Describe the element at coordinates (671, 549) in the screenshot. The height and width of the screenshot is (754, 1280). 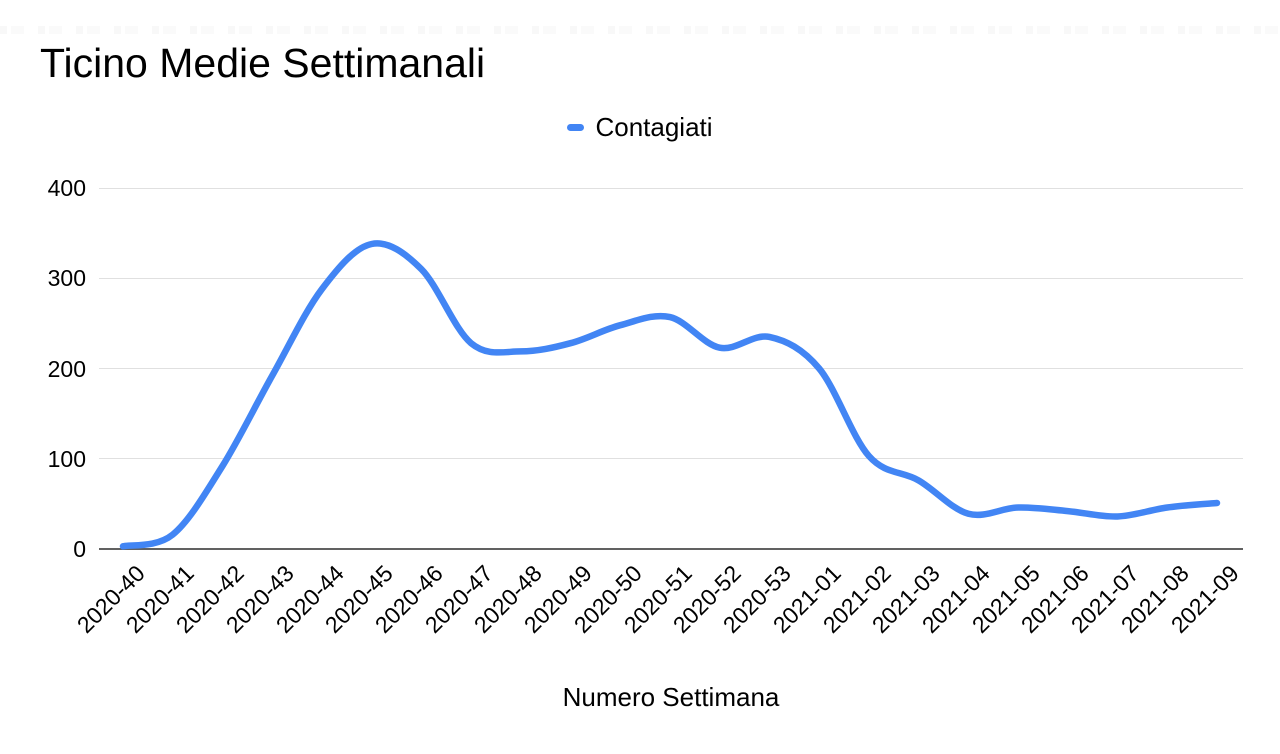
I see `x-axis-line` at that location.